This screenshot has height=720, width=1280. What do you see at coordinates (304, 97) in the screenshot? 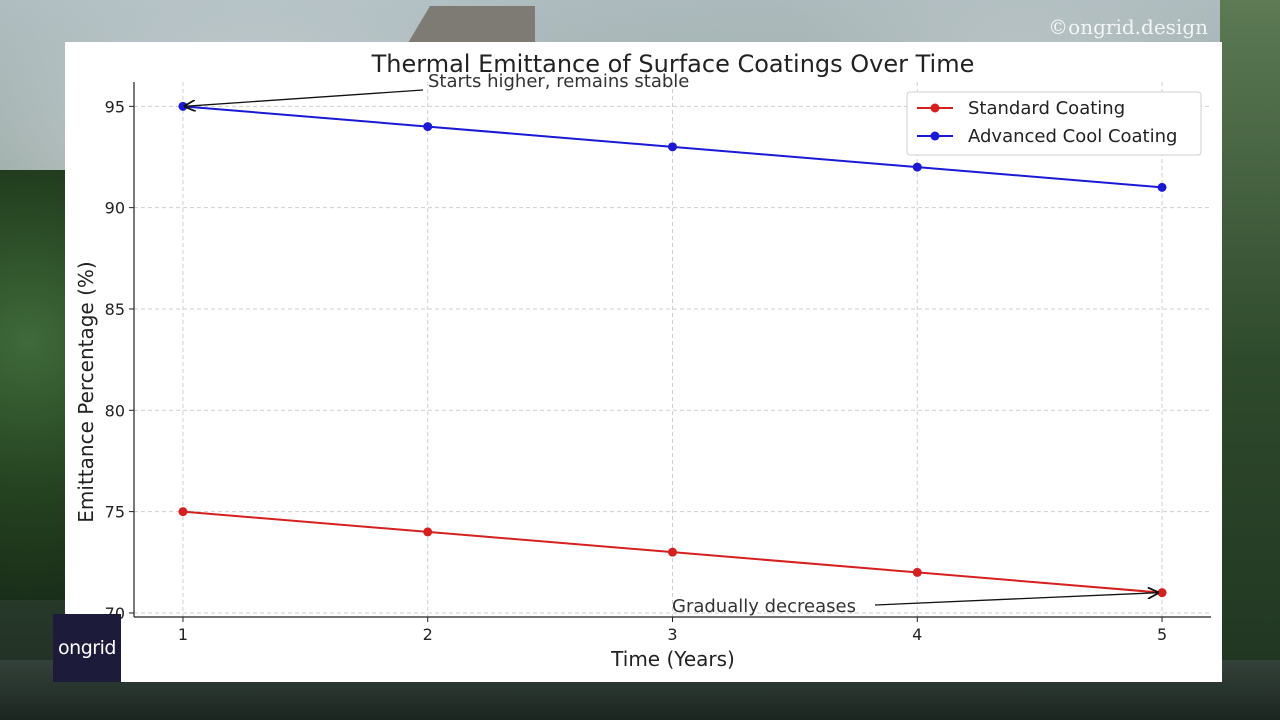
I see `annotation-arrow-stable` at bounding box center [304, 97].